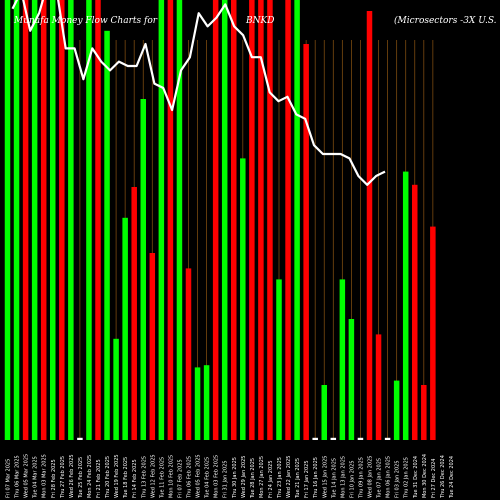  Describe the element at coordinates (180, 478) in the screenshot. I see `x-tick-label: Fri 07 Feb 2025` at that location.